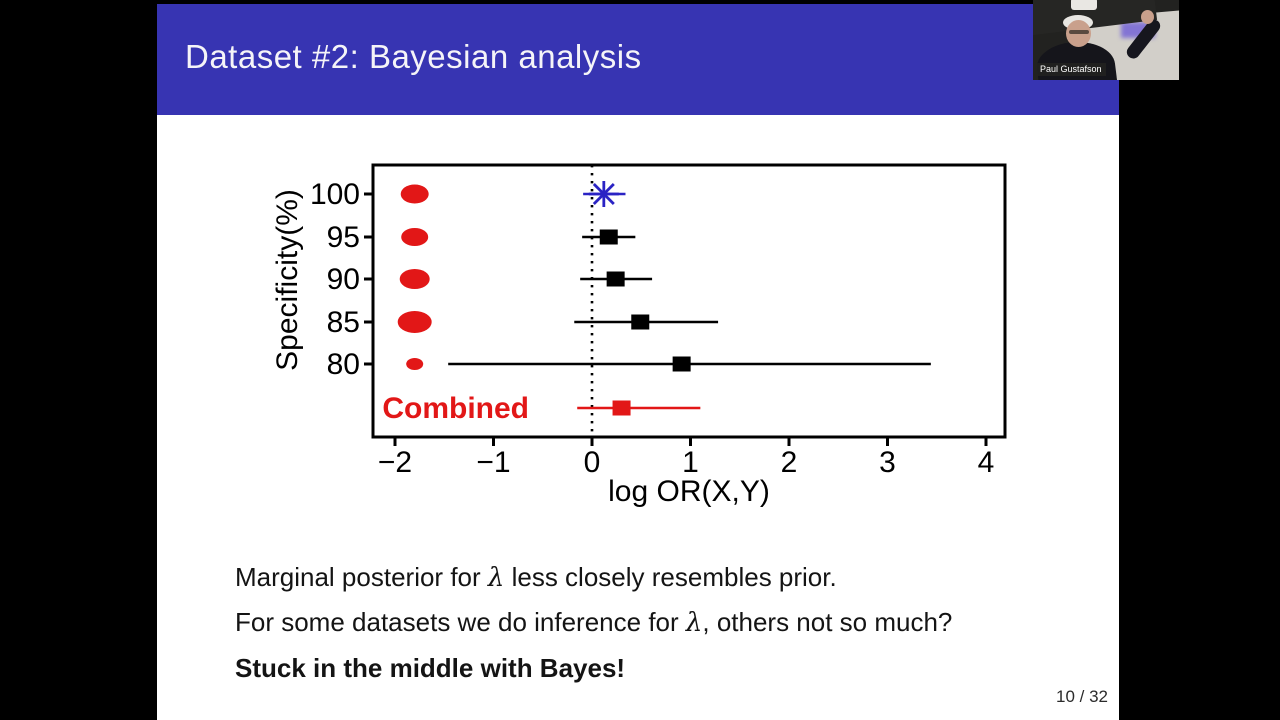 This screenshot has height=720, width=1280. What do you see at coordinates (1106, 40) in the screenshot?
I see `webcam-video-tile: Paul Gustafson` at bounding box center [1106, 40].